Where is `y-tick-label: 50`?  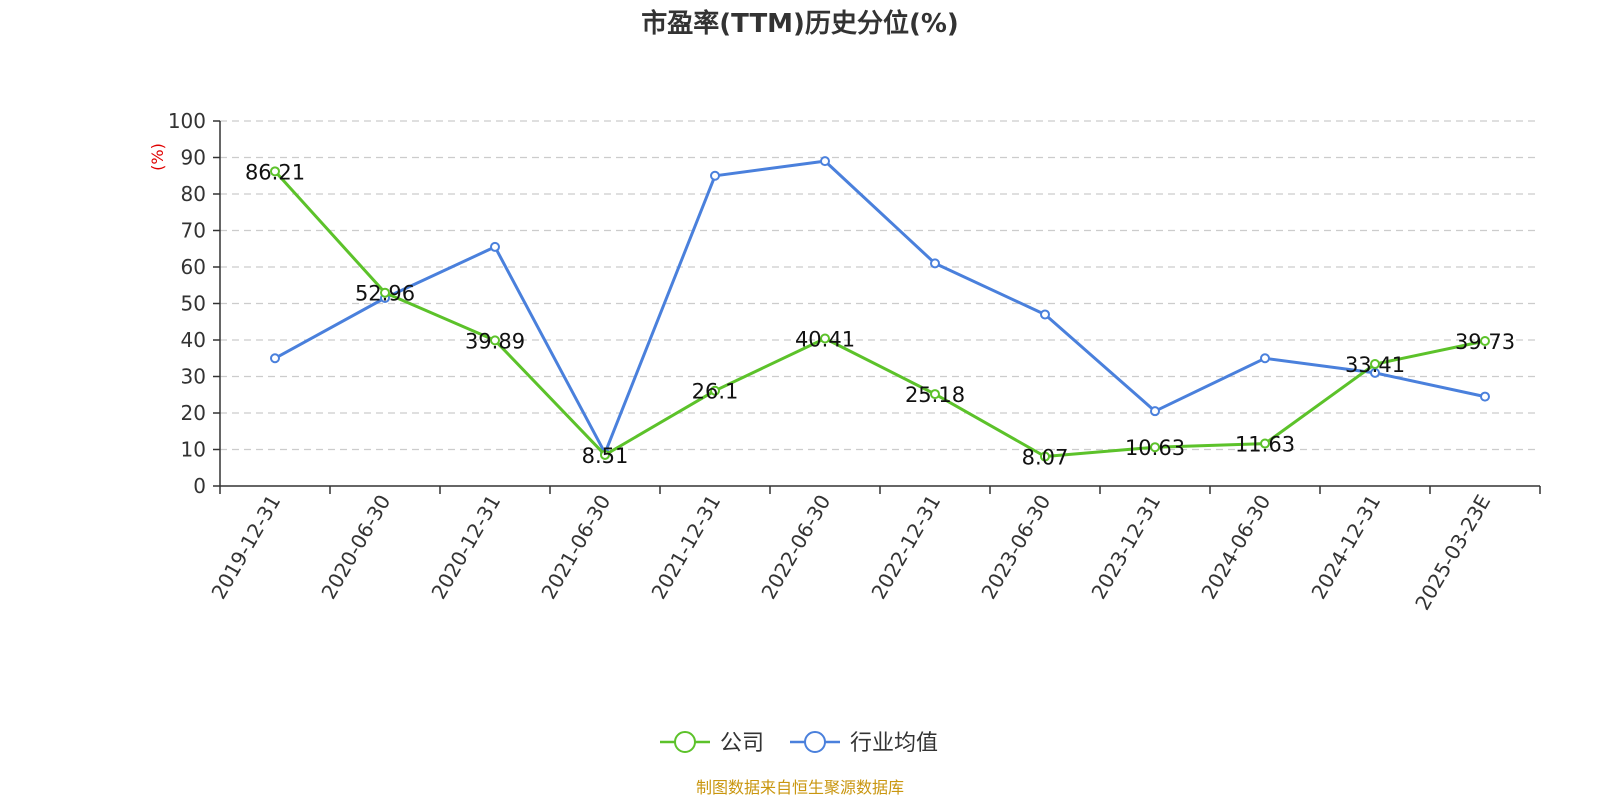
y-tick-label: 50 is located at coordinates (193, 304).